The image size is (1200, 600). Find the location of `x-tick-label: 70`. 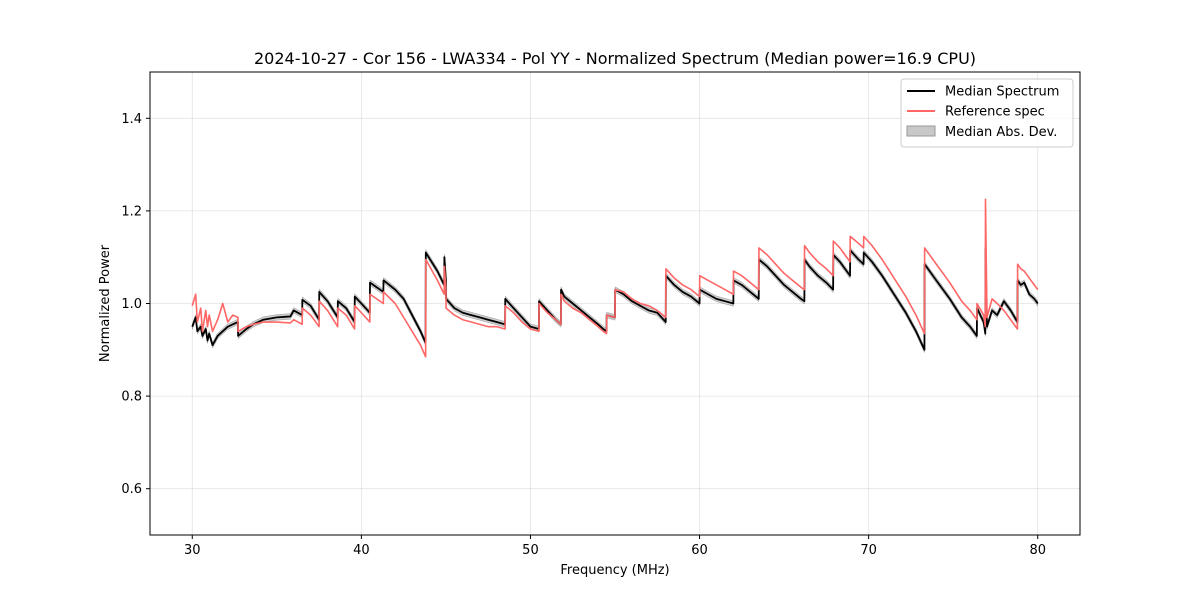

x-tick-label: 70 is located at coordinates (868, 550).